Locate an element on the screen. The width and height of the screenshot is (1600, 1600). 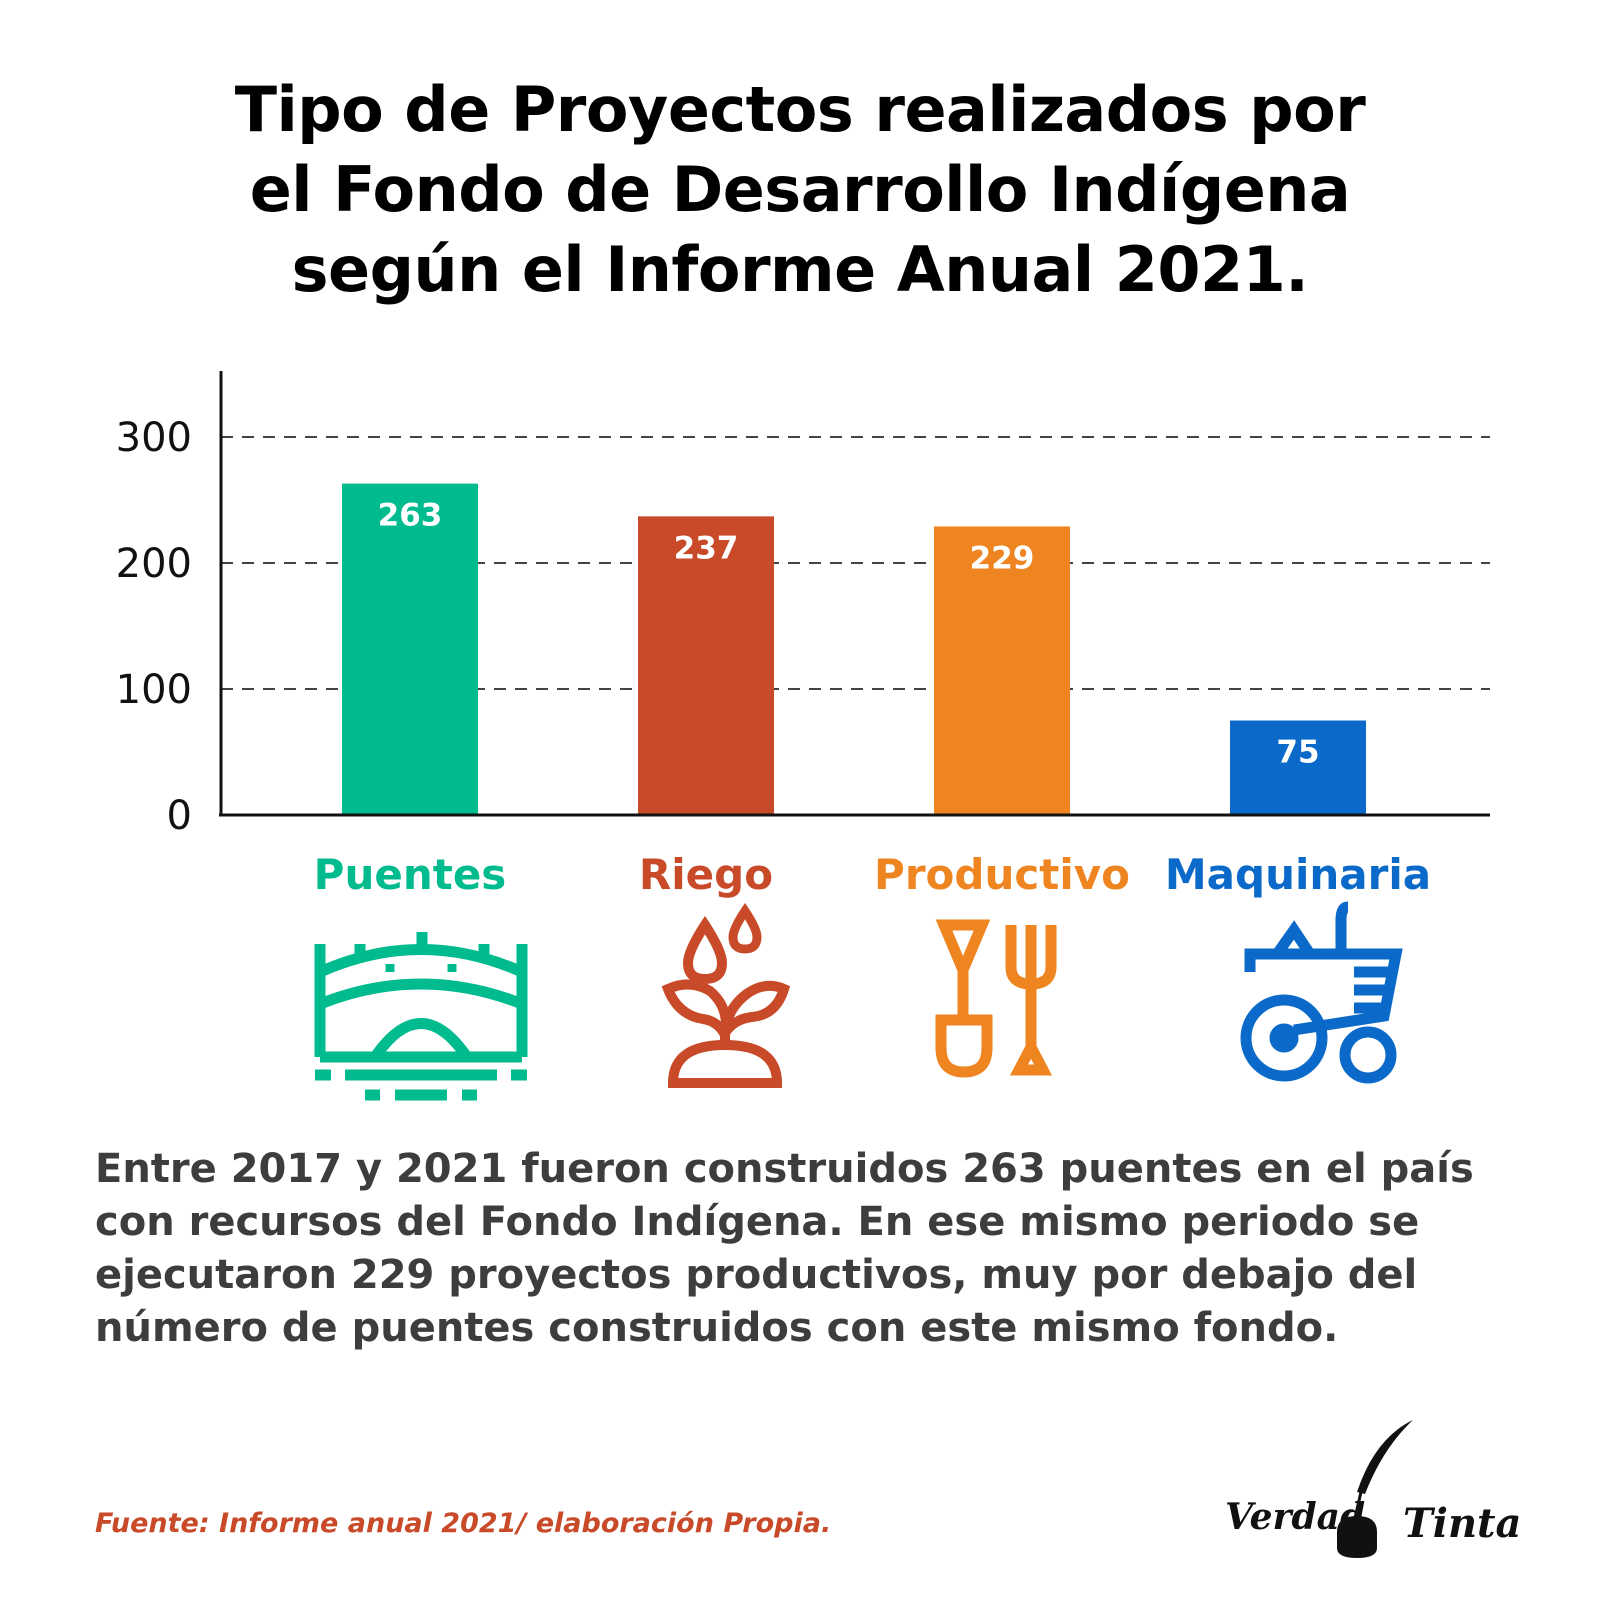
sprout-icon is located at coordinates (726, 995).